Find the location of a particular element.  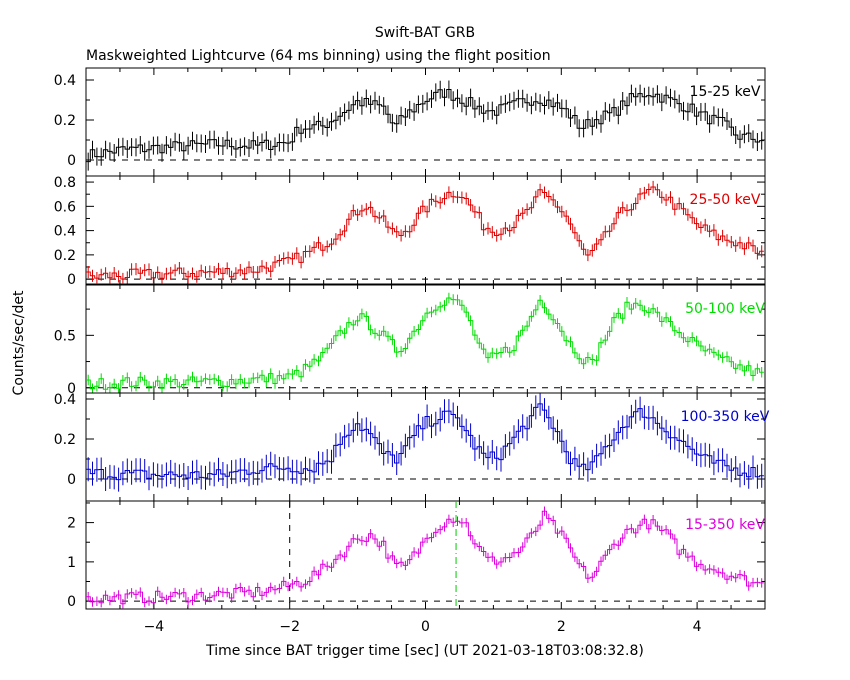

series-label: 15-25 keV is located at coordinates (725, 92).